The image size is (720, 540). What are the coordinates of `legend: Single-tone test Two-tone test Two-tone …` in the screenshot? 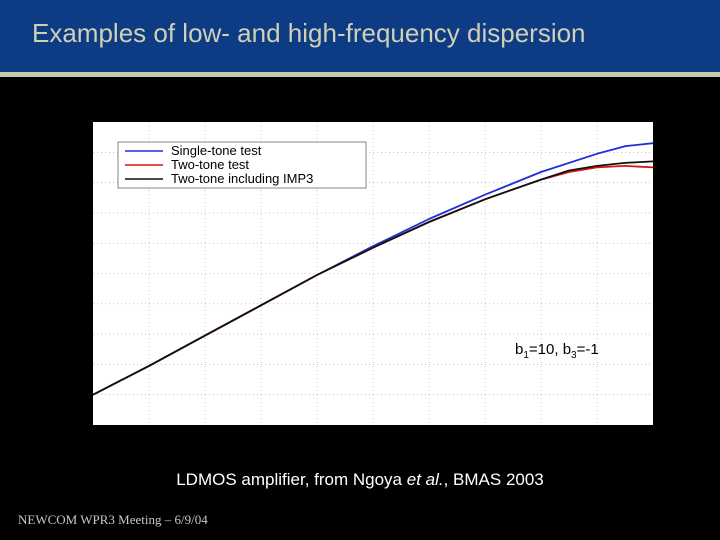 It's located at (242, 165).